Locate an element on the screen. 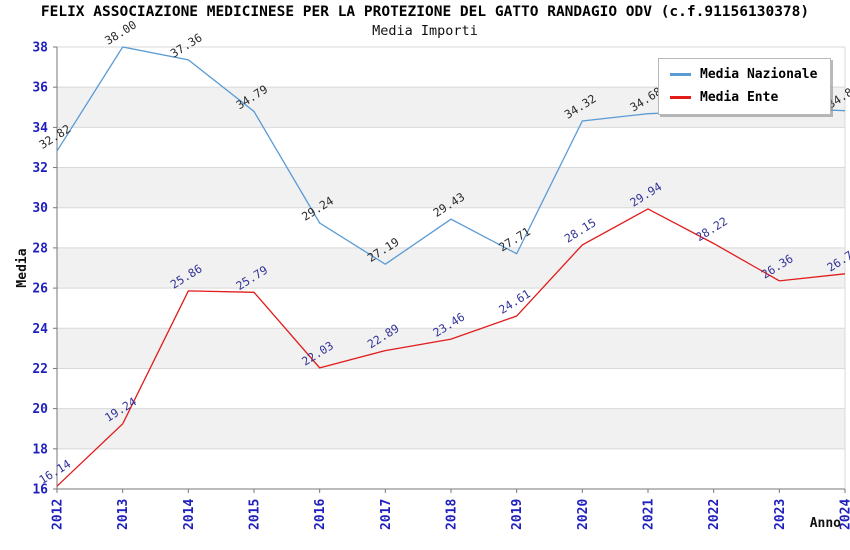 The image size is (850, 550). x-tick-label: 2018 is located at coordinates (452, 514).